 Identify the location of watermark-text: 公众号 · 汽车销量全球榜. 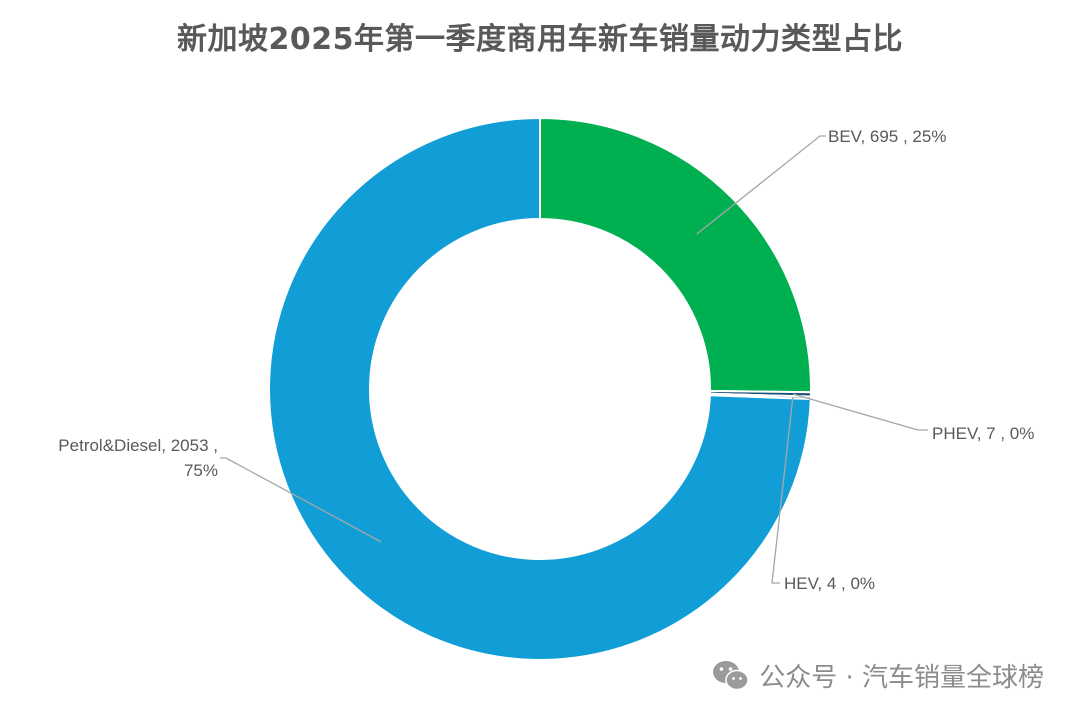
(901, 678).